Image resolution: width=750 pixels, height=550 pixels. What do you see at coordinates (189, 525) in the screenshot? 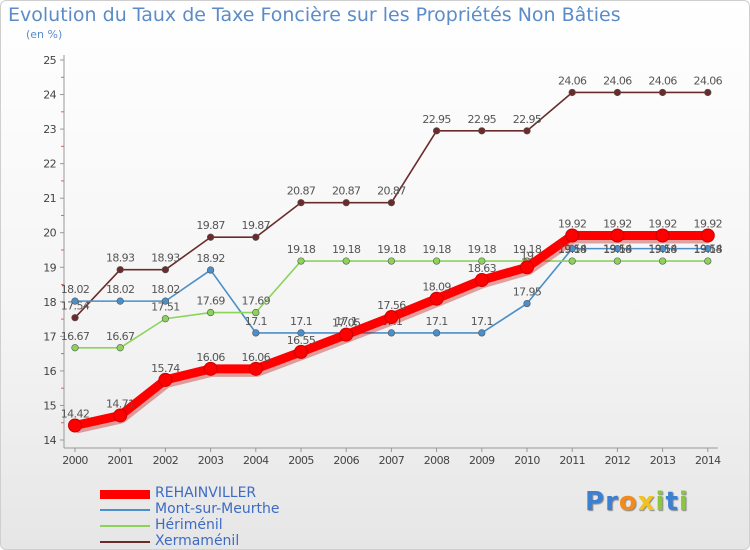
I see `legend-label: Hériménil` at bounding box center [189, 525].